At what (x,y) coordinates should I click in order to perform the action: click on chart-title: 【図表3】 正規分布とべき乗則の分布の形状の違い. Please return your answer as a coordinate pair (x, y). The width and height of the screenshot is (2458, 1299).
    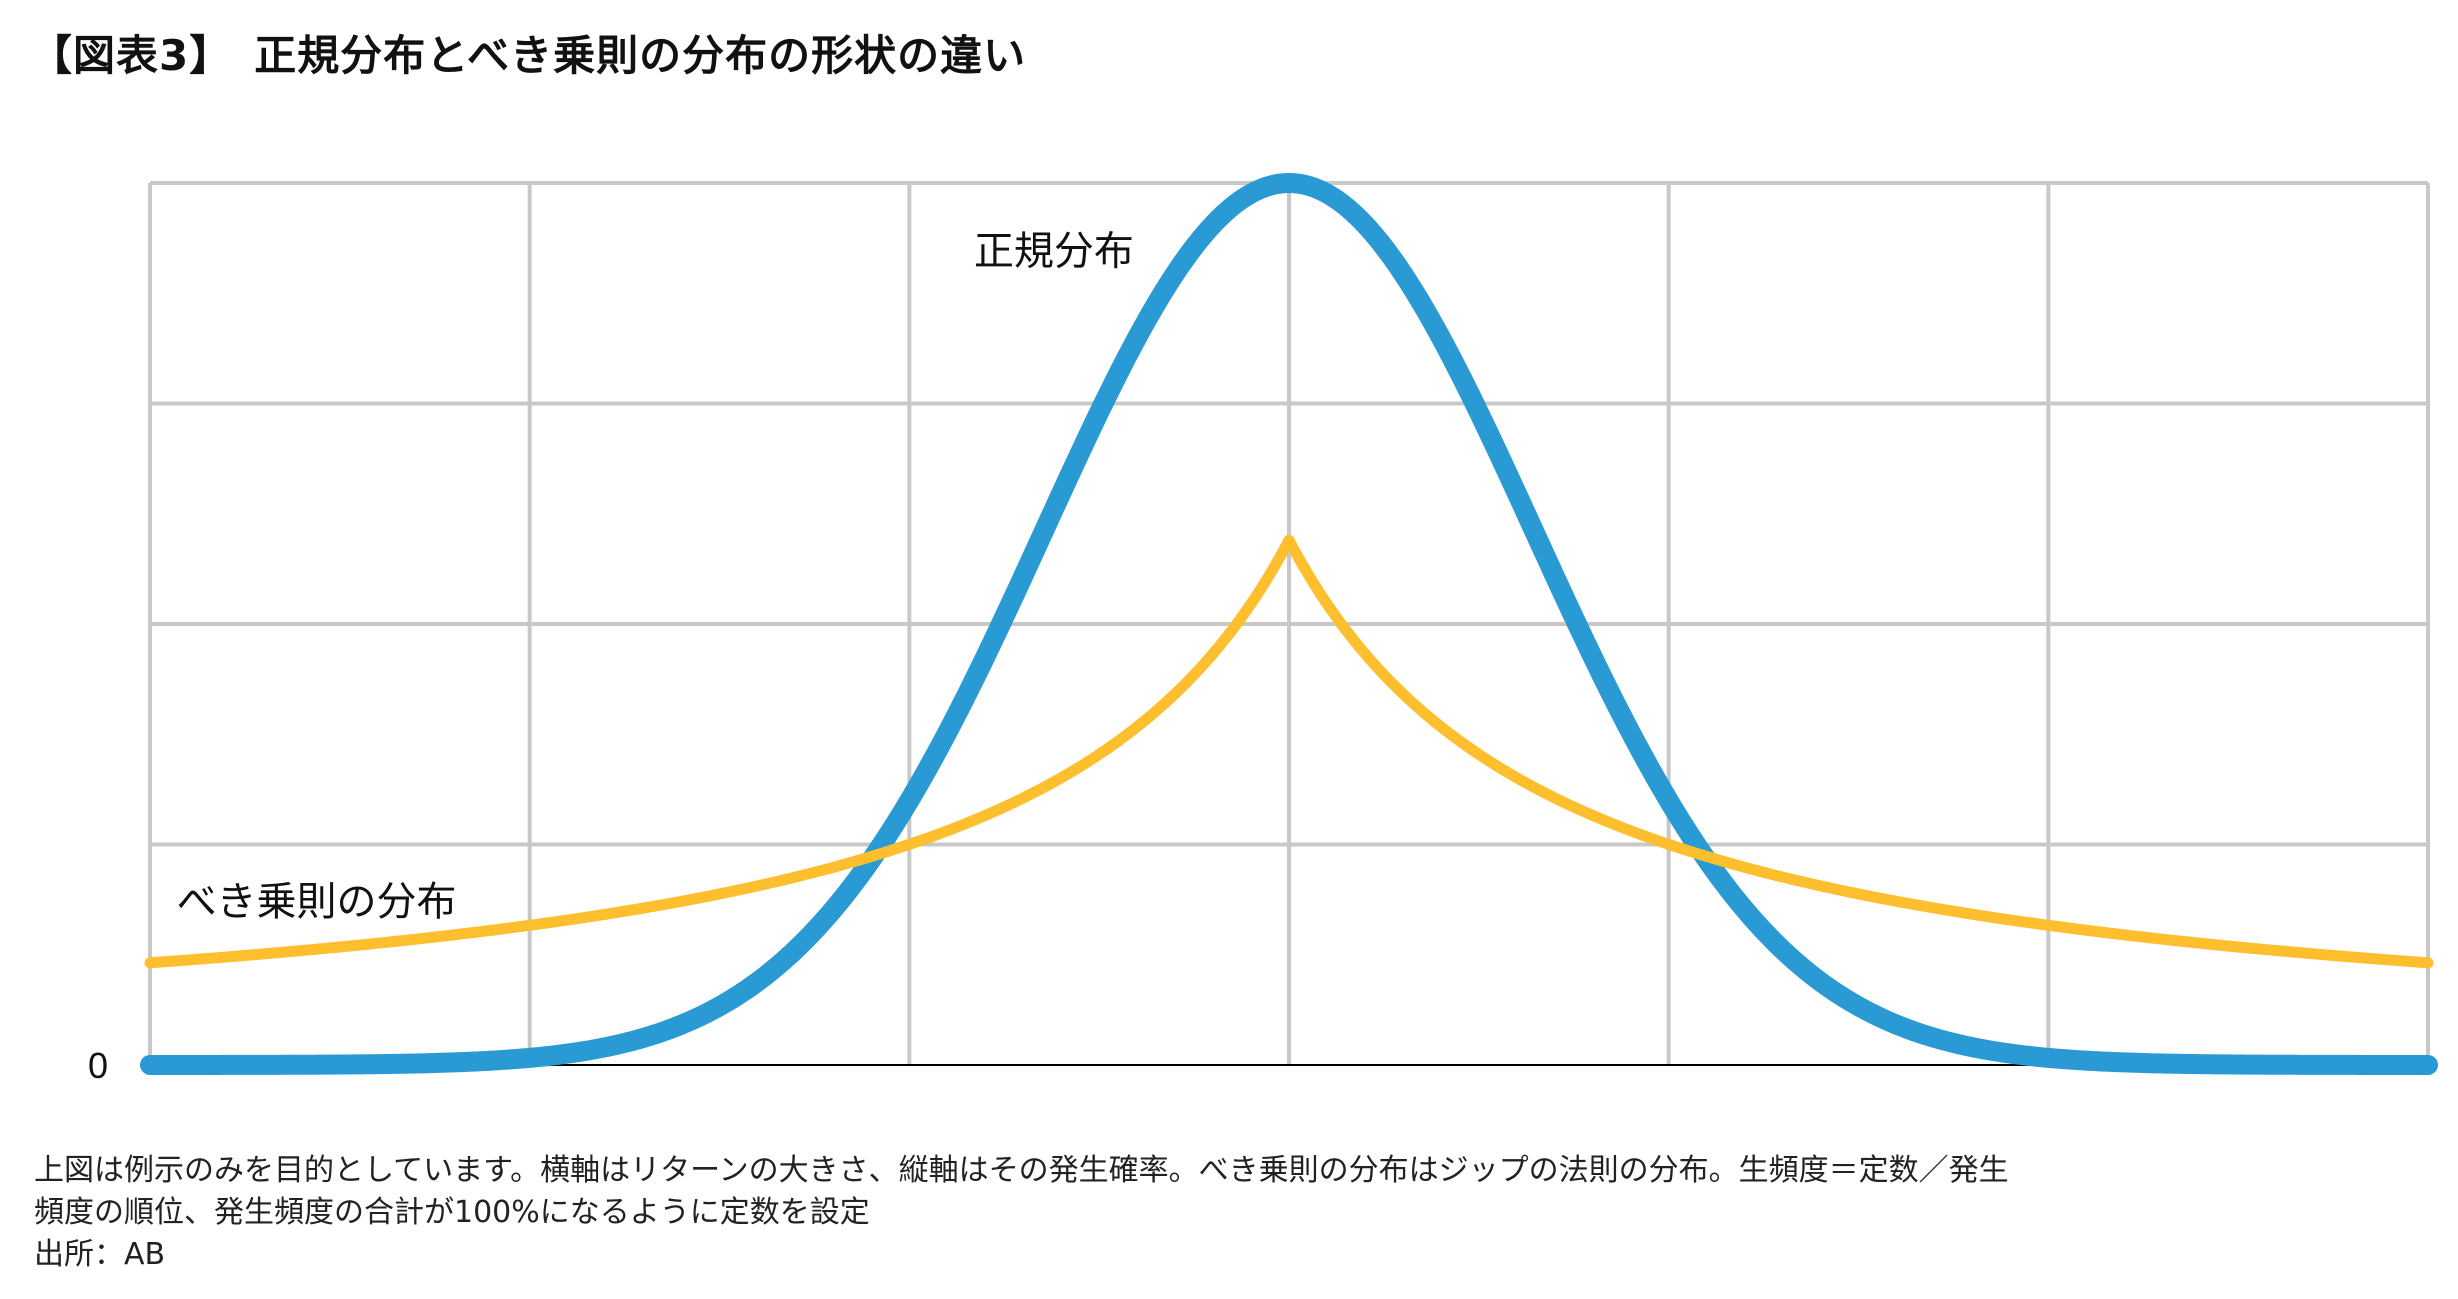
    Looking at the image, I should click on (528, 55).